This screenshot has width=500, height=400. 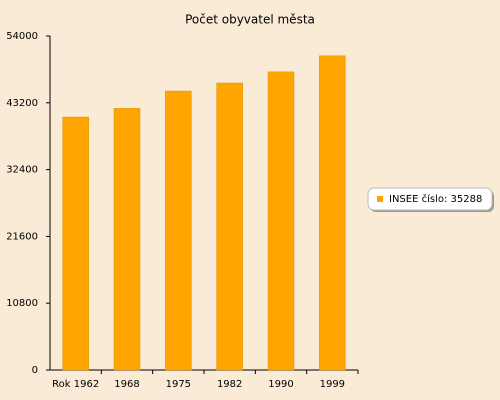 I want to click on x-tick-label: 1999, so click(x=332, y=384).